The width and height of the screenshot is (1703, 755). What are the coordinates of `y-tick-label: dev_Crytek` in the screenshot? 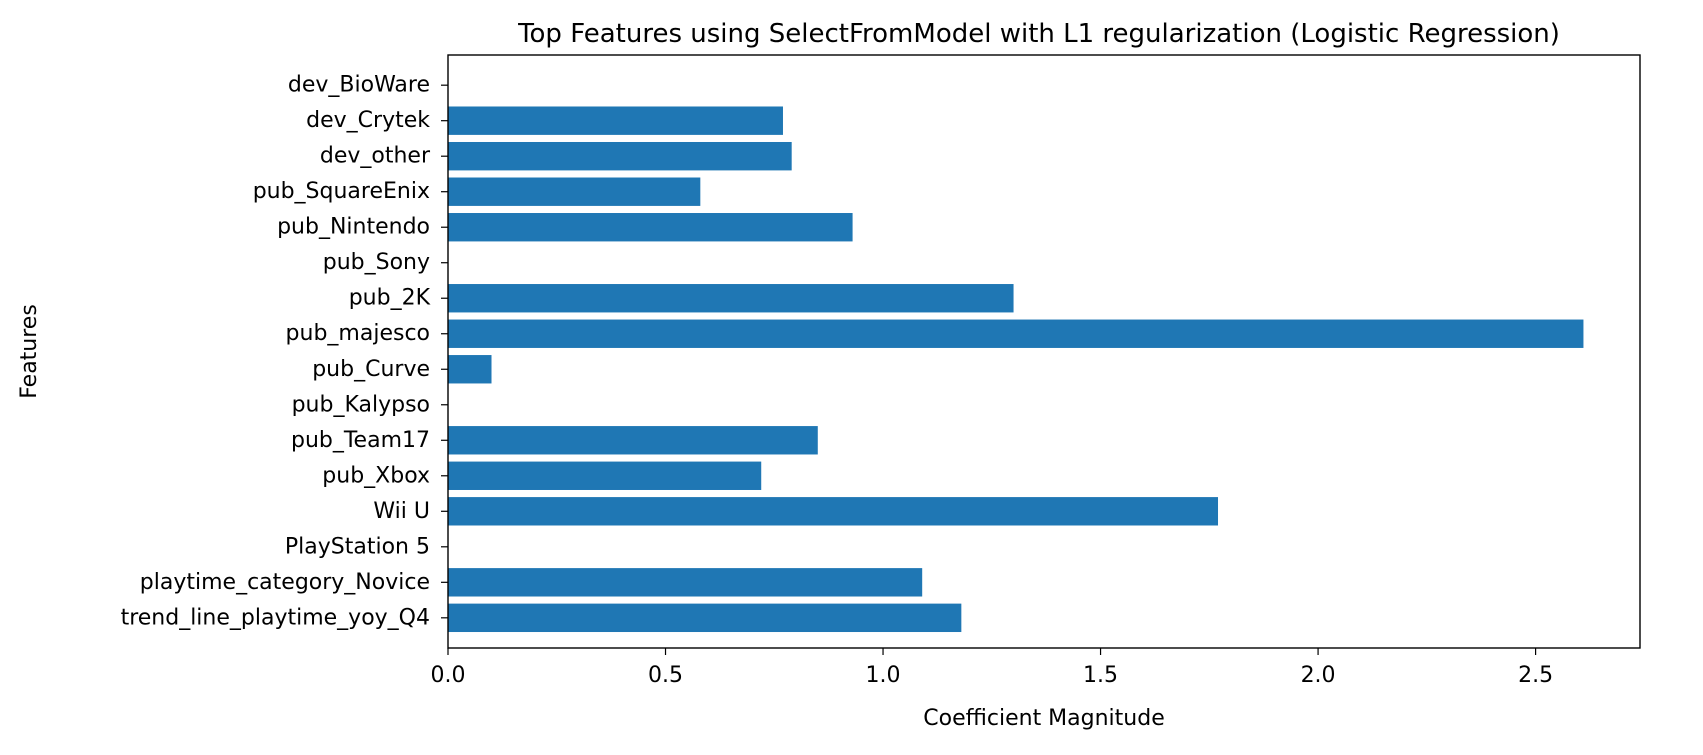 It's located at (368, 120).